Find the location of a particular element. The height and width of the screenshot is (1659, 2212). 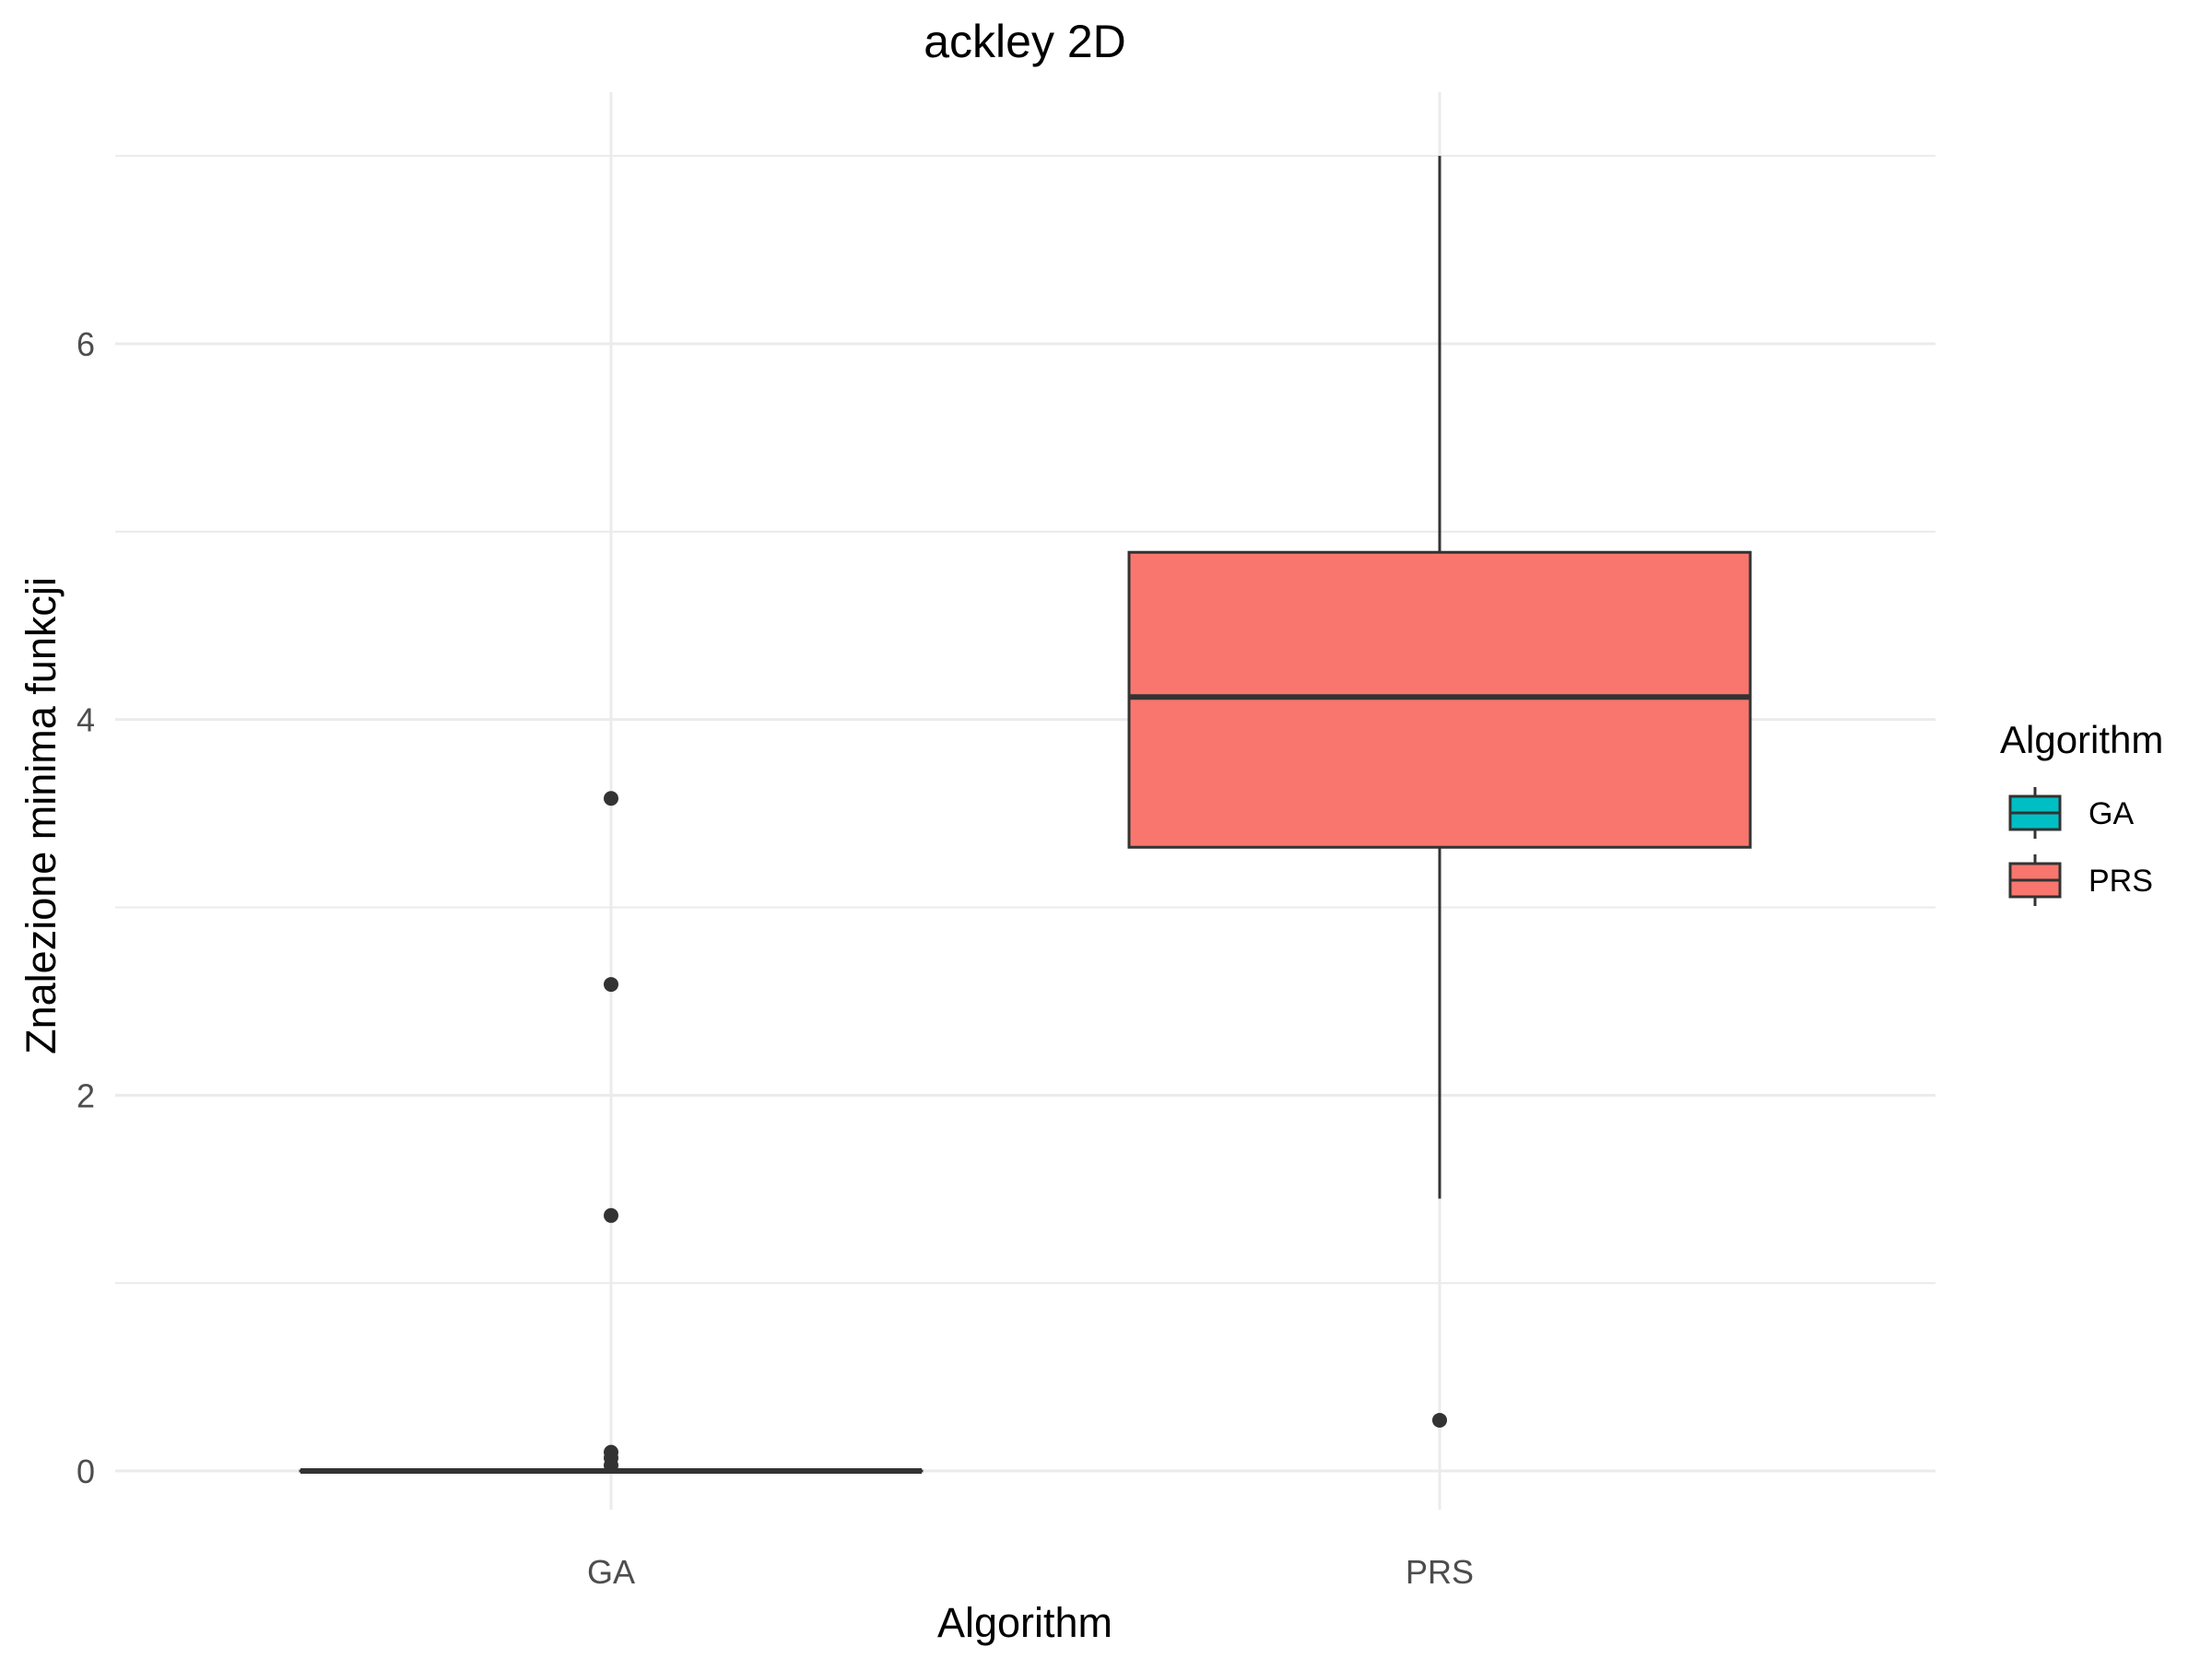

x-tick-label: GA is located at coordinates (611, 1572).